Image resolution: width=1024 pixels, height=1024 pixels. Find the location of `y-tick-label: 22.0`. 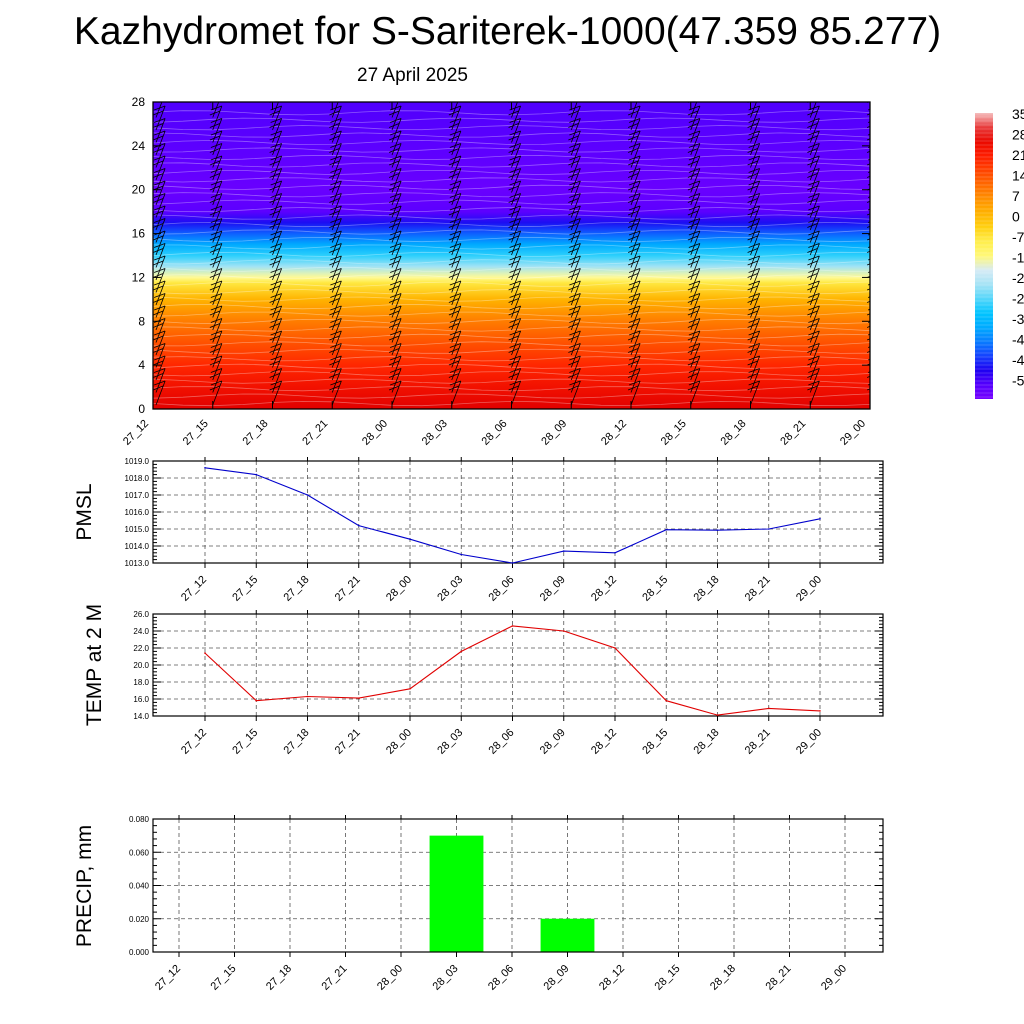

y-tick-label: 22.0 is located at coordinates (141, 648).